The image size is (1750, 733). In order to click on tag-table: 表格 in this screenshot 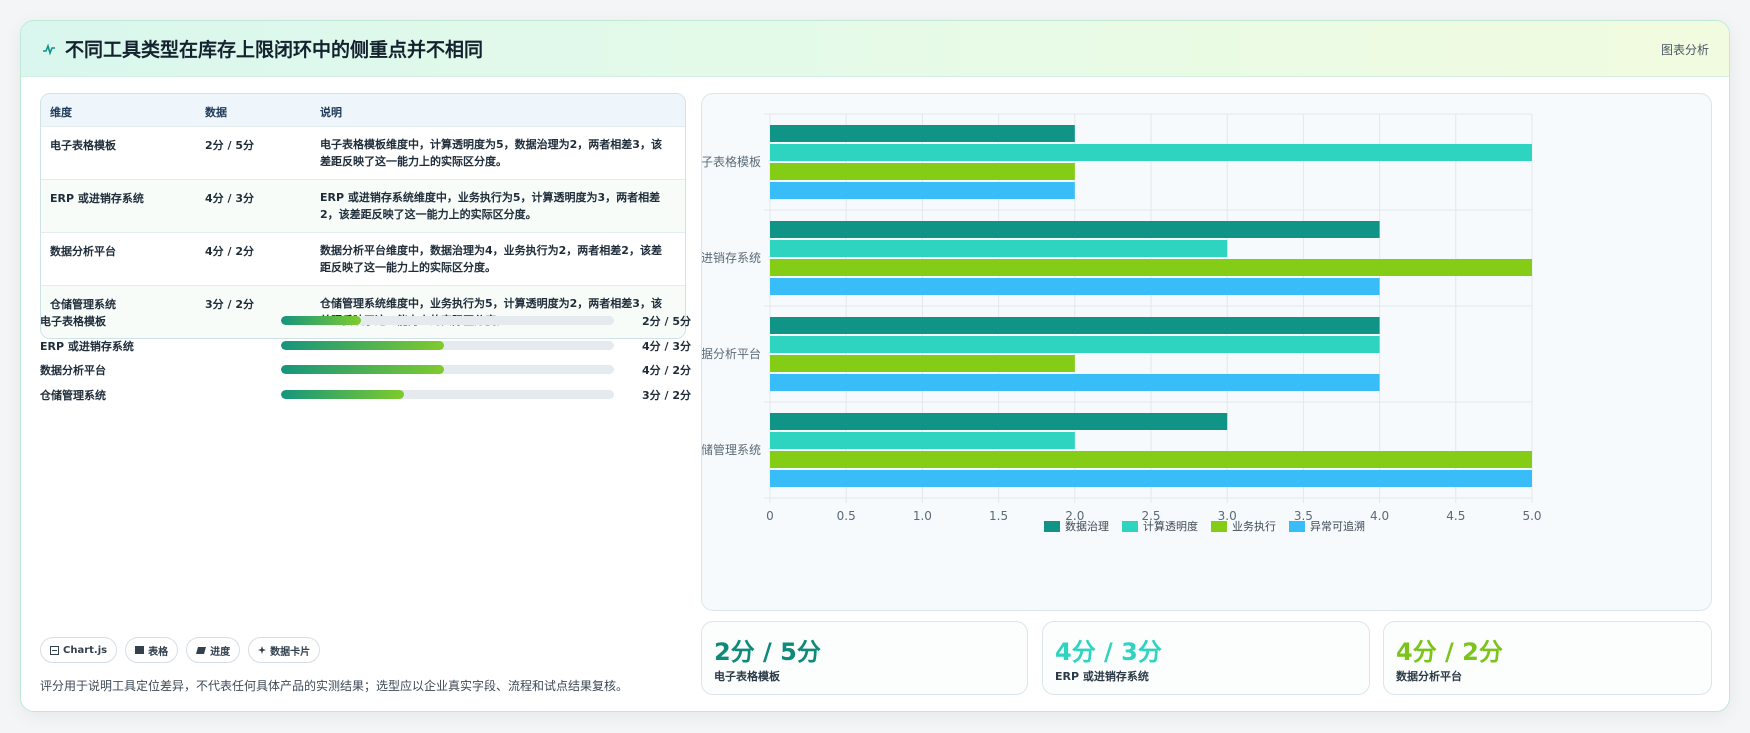, I will do `click(152, 650)`.